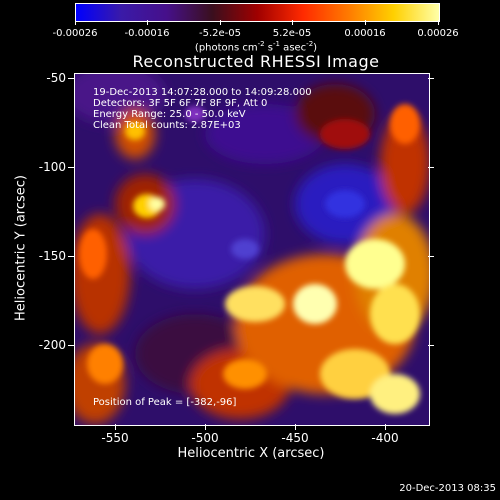  What do you see at coordinates (385, 438) in the screenshot?
I see `x-axis-tick-label: -400` at bounding box center [385, 438].